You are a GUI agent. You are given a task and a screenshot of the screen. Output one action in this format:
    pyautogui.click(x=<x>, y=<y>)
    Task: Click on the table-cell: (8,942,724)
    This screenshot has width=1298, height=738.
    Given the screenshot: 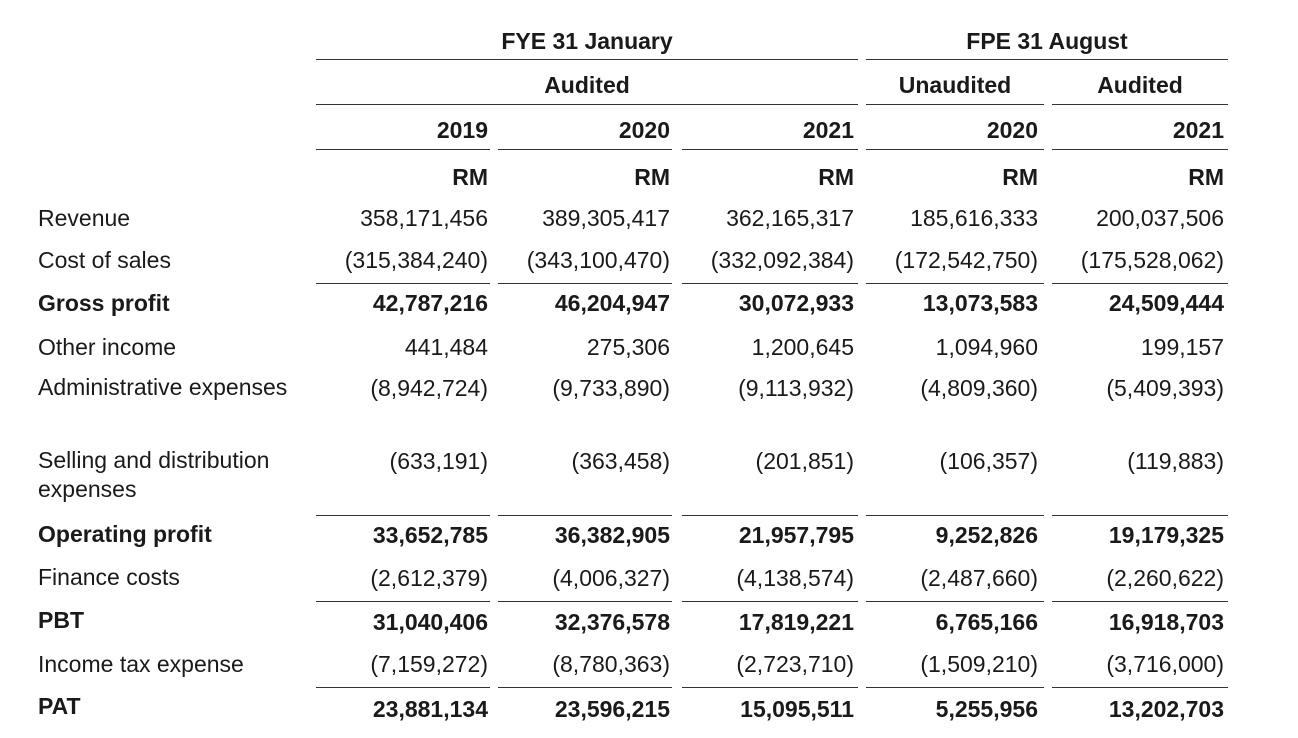 What is the action you would take?
    pyautogui.click(x=429, y=388)
    